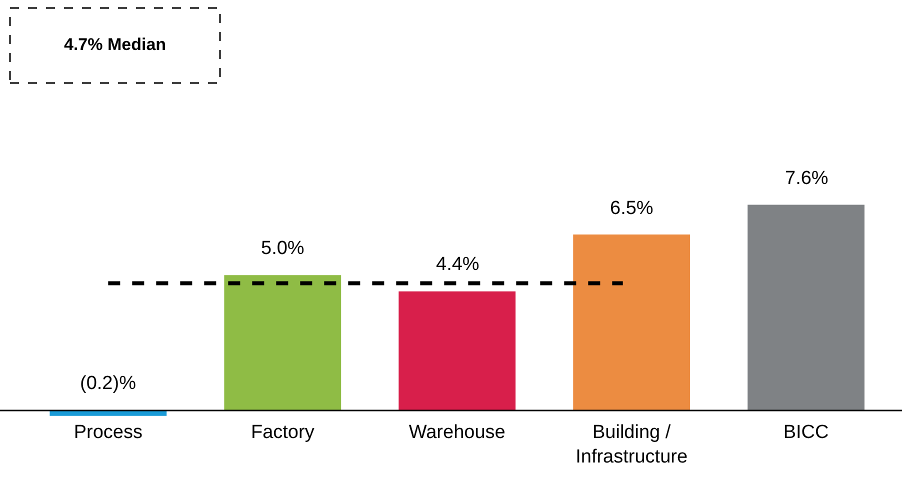 This screenshot has height=494, width=902. I want to click on x-tick-label: Factory, so click(282, 432).